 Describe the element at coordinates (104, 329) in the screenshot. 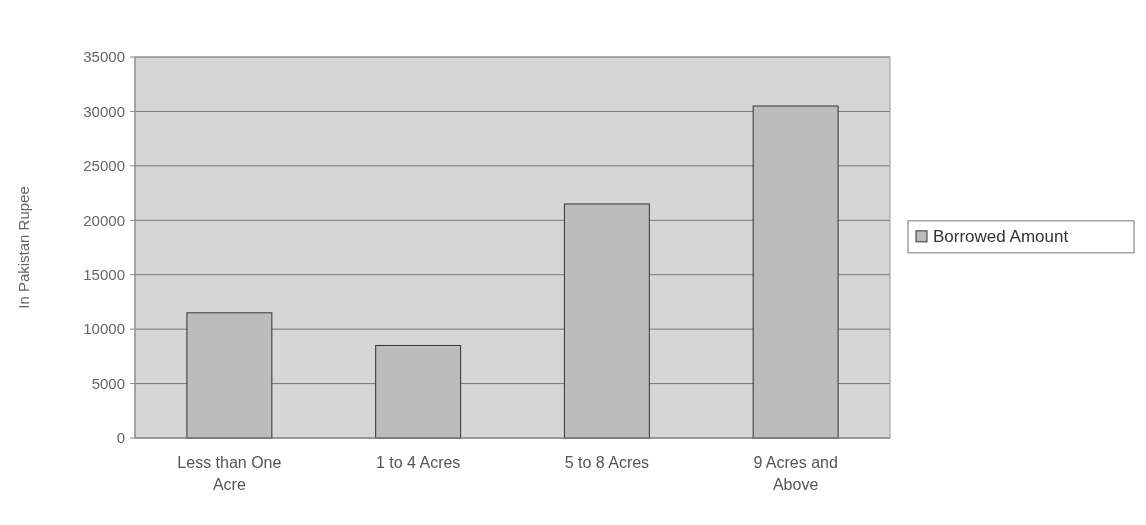

I see `y-tick-label: 10000` at that location.